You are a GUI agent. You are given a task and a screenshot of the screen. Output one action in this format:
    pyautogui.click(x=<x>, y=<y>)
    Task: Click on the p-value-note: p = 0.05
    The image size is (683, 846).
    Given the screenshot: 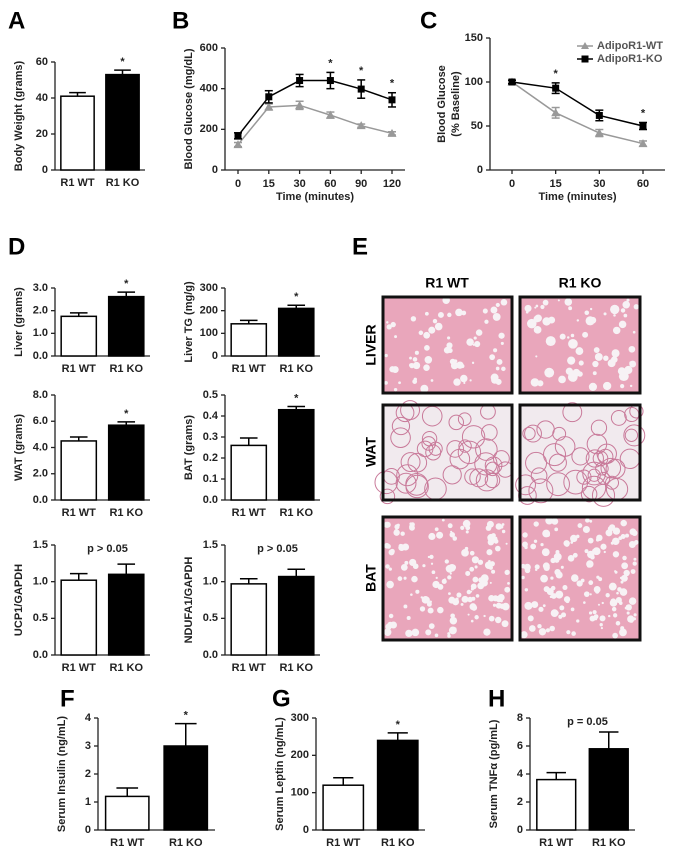 What is the action you would take?
    pyautogui.click(x=587, y=722)
    